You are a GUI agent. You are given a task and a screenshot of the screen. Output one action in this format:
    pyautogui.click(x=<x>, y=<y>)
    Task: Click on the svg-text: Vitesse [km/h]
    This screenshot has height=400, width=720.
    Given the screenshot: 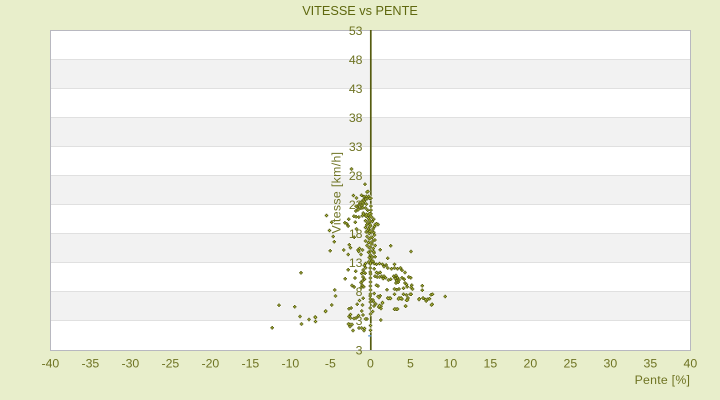 What is the action you would take?
    pyautogui.click(x=337, y=193)
    